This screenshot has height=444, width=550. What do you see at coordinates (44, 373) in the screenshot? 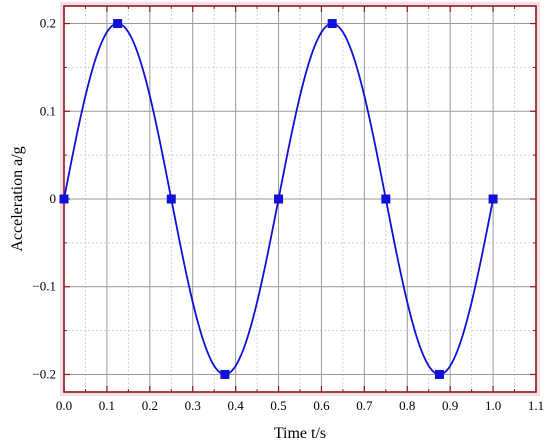
I see `y-tick-label: −0.2` at bounding box center [44, 373].